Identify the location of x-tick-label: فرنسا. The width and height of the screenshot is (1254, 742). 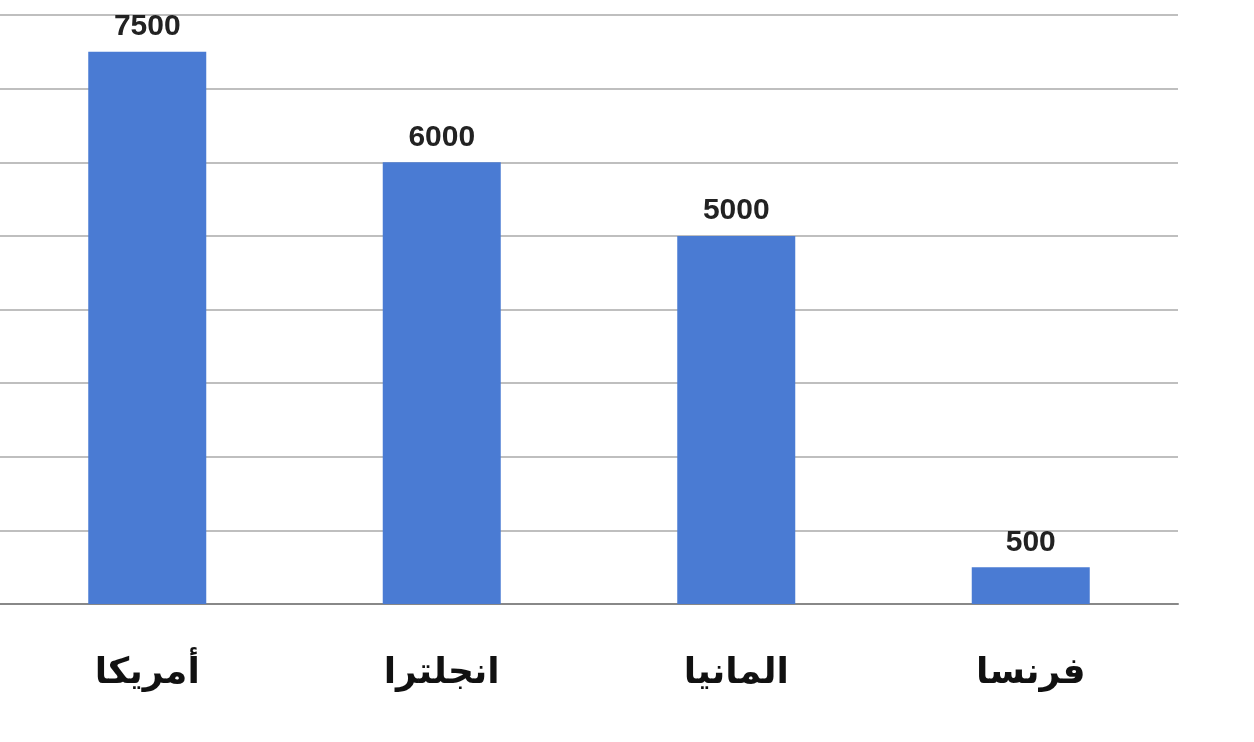
(1030, 670).